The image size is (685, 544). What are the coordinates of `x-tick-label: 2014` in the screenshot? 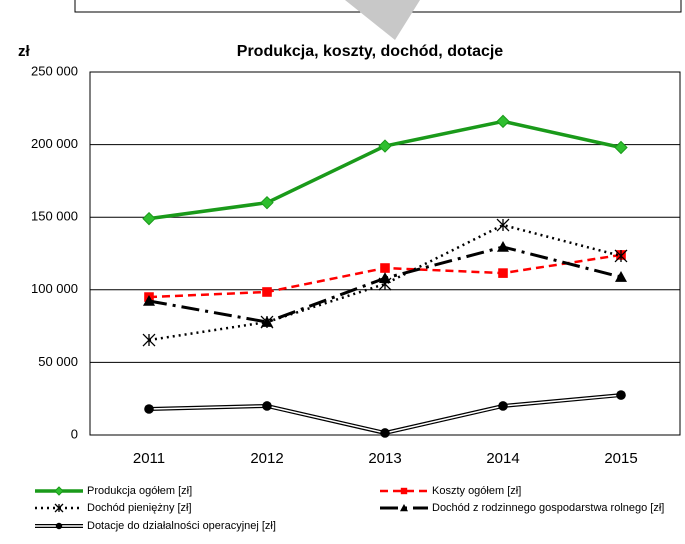 It's located at (502, 458).